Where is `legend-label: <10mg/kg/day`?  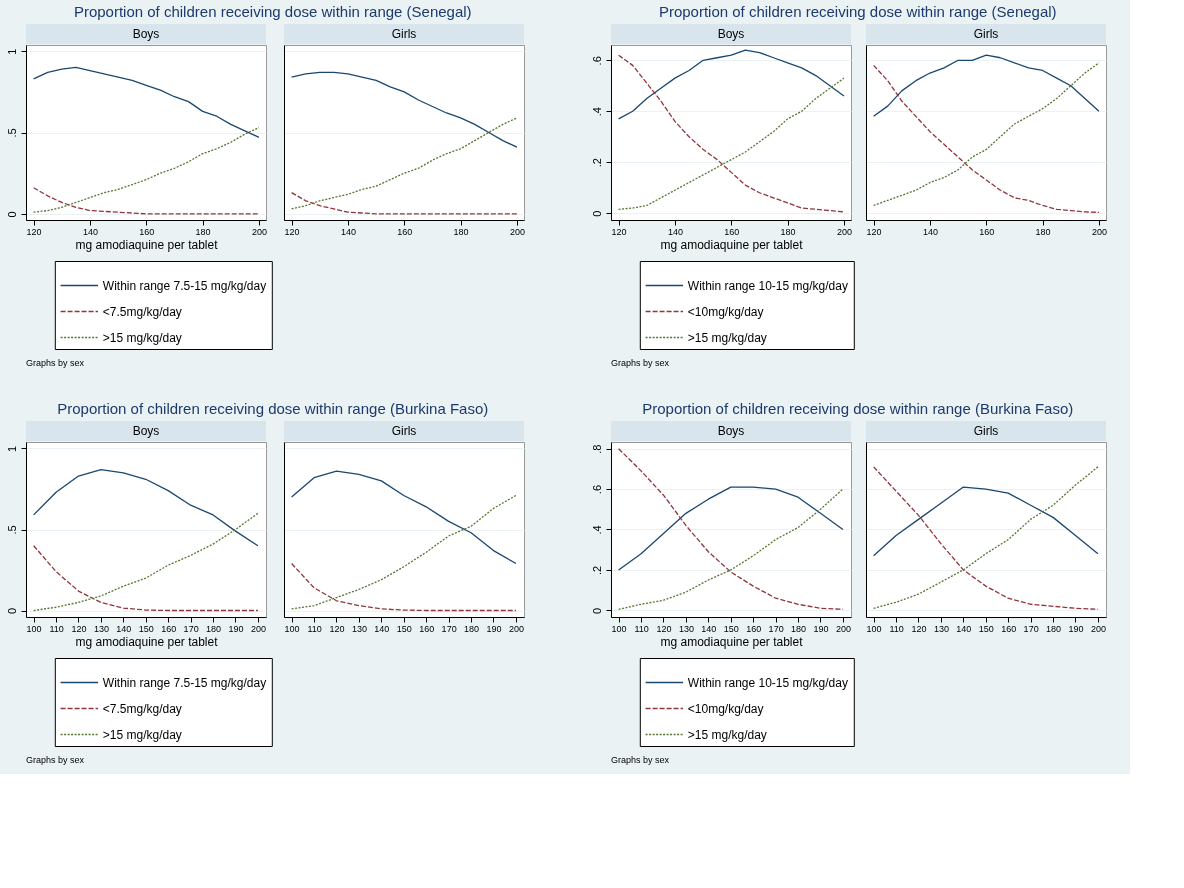 legend-label: <10mg/kg/day is located at coordinates (725, 311).